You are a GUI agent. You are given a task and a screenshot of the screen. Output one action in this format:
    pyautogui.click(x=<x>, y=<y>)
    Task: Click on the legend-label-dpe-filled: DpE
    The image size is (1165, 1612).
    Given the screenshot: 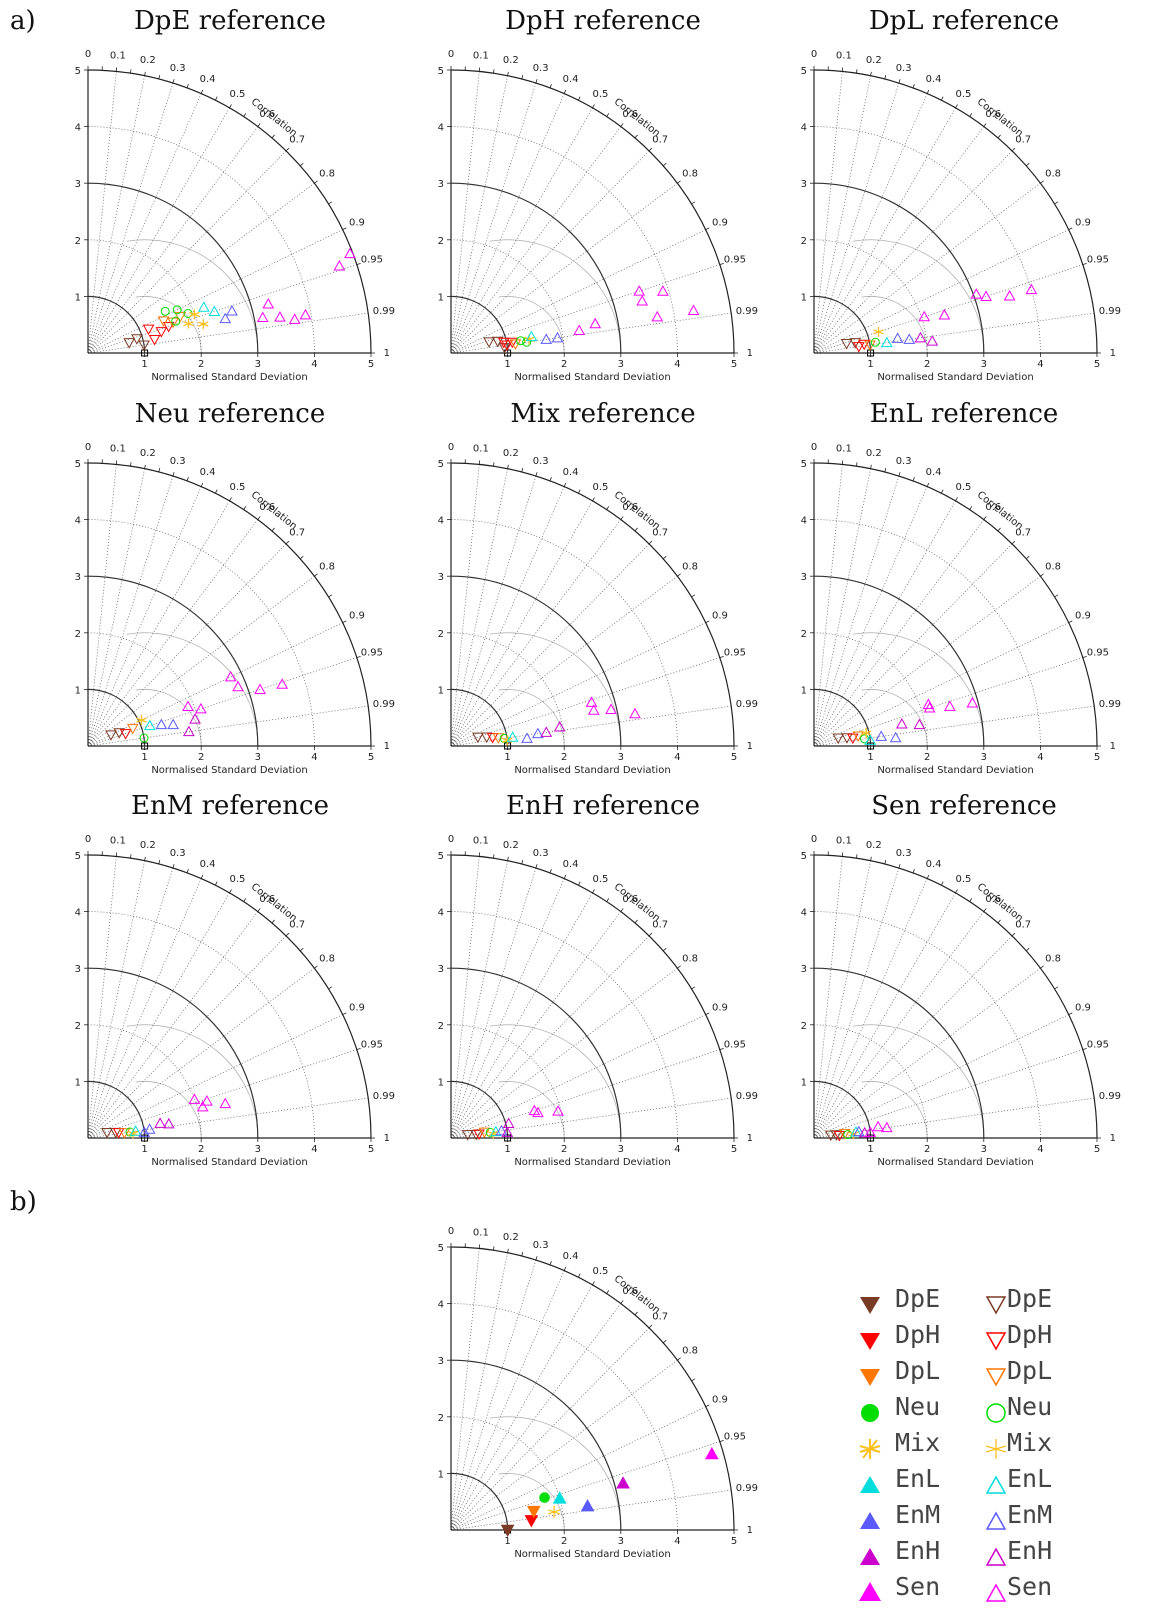 What is the action you would take?
    pyautogui.click(x=918, y=1298)
    